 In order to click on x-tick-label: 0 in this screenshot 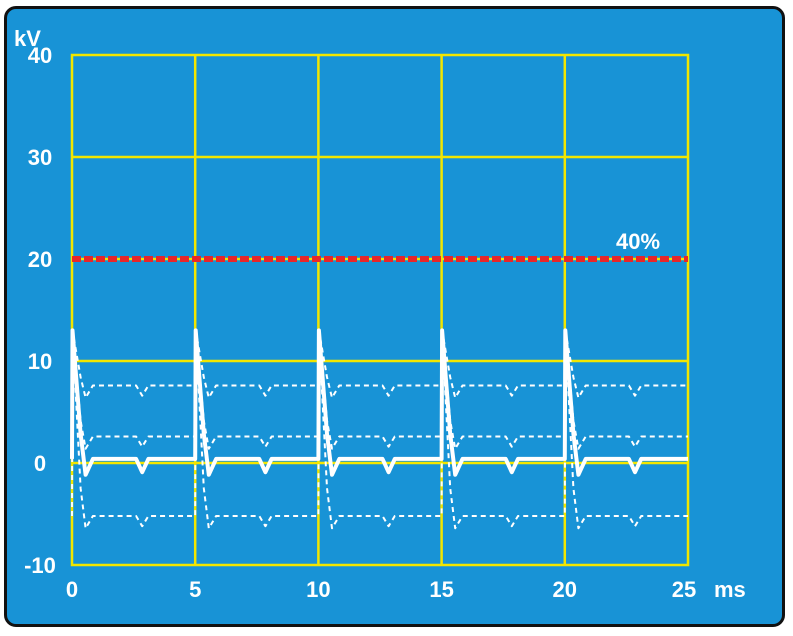, I will do `click(72, 589)`.